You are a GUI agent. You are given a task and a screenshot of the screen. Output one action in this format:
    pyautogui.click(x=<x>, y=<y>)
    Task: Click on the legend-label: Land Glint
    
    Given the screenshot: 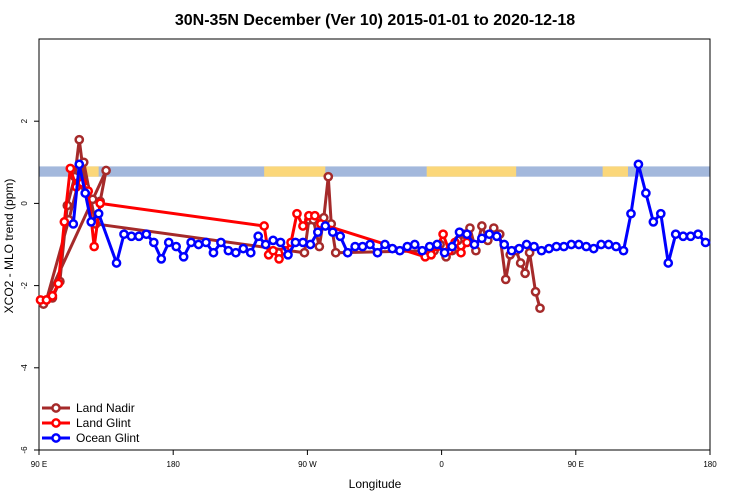 What is the action you would take?
    pyautogui.click(x=103, y=423)
    